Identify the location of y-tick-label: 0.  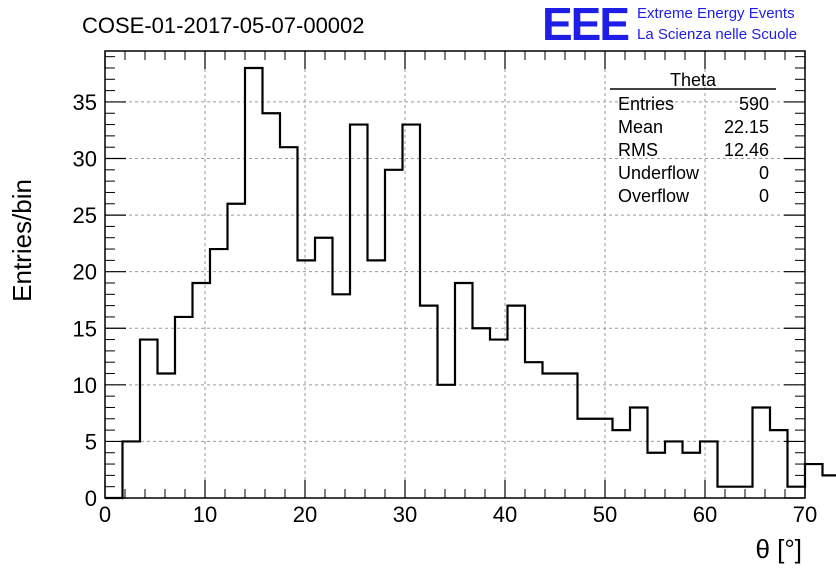
(91, 498).